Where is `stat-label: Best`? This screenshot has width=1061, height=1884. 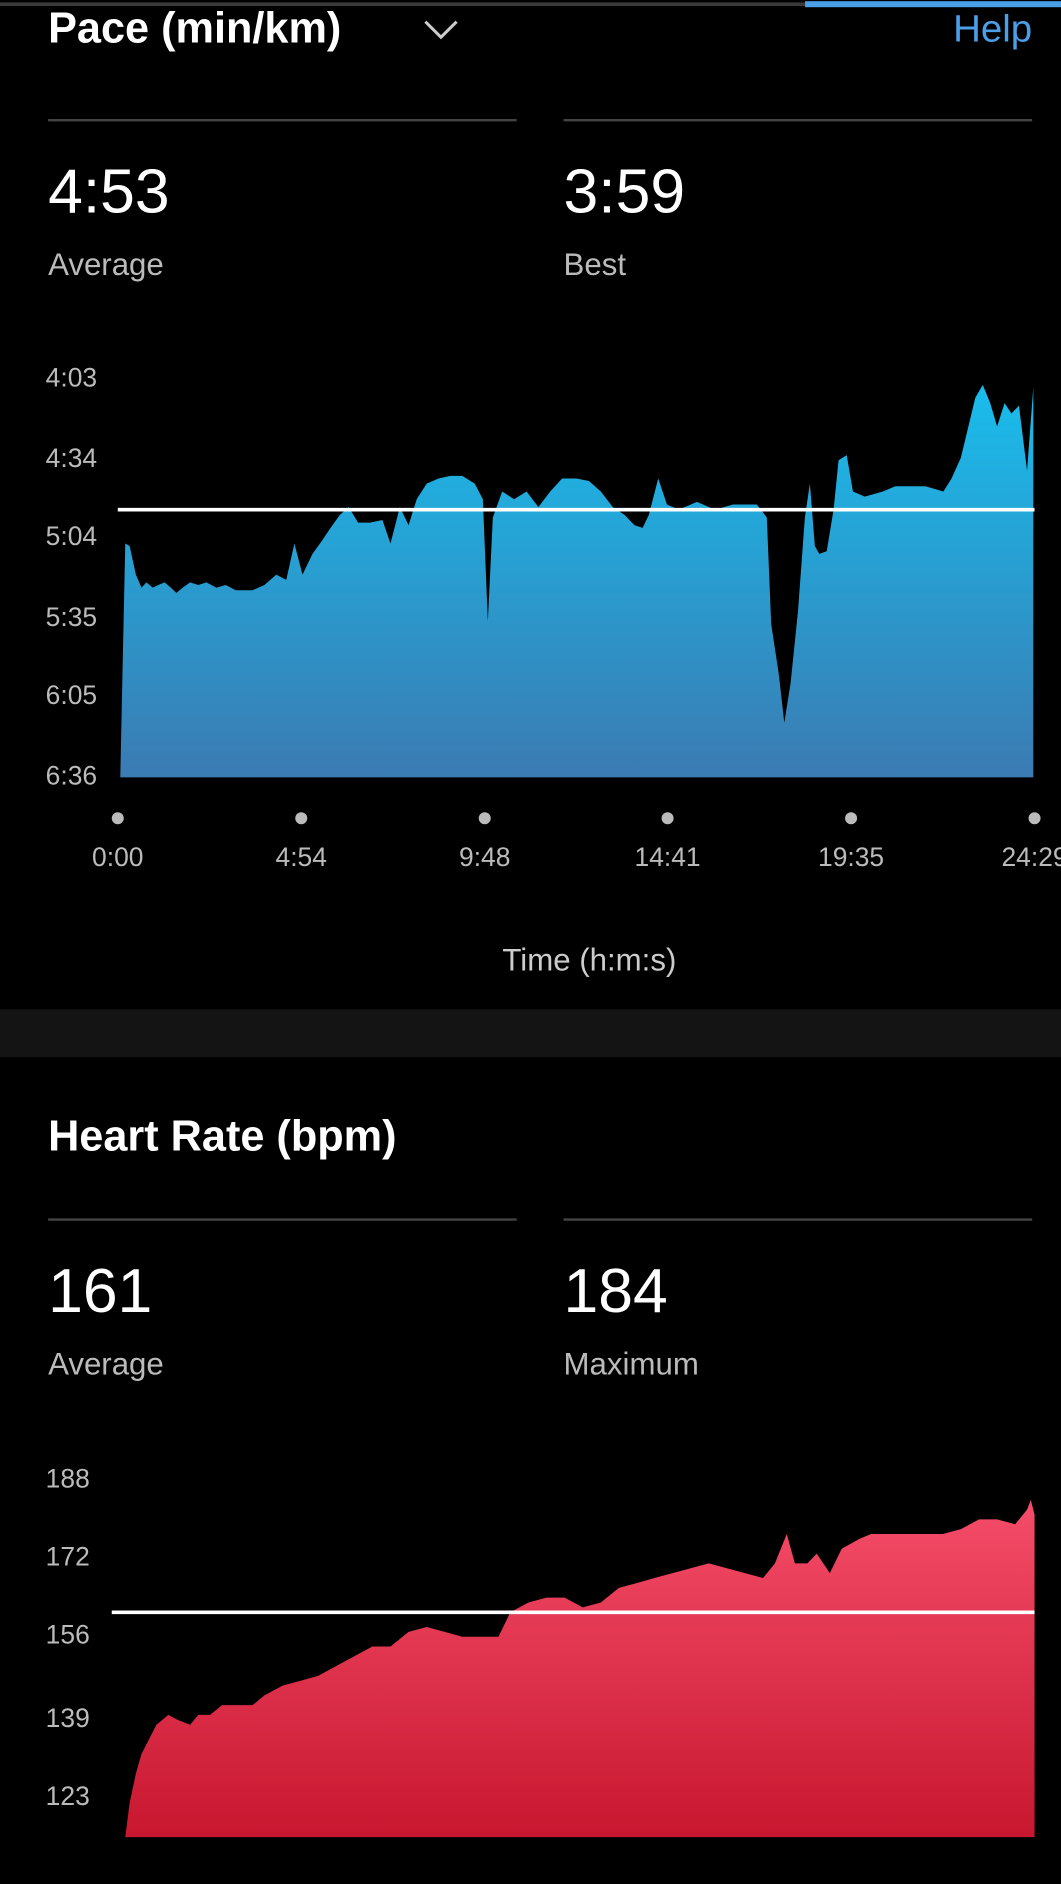
stat-label: Best is located at coordinates (595, 264).